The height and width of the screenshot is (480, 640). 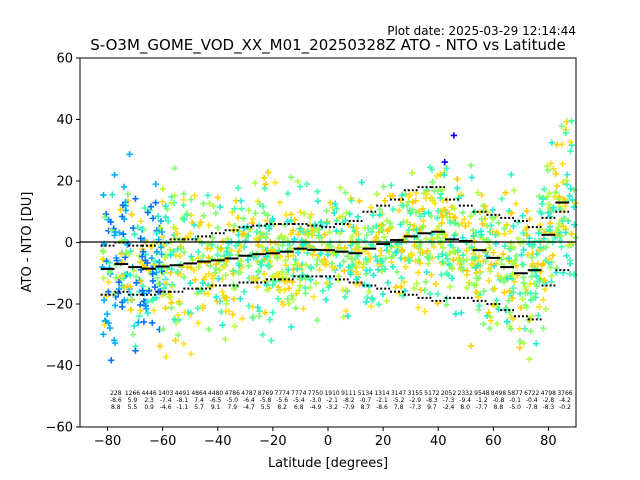 What do you see at coordinates (432, 400) in the screenshot?
I see `bin-stat-label: -8.3` at bounding box center [432, 400].